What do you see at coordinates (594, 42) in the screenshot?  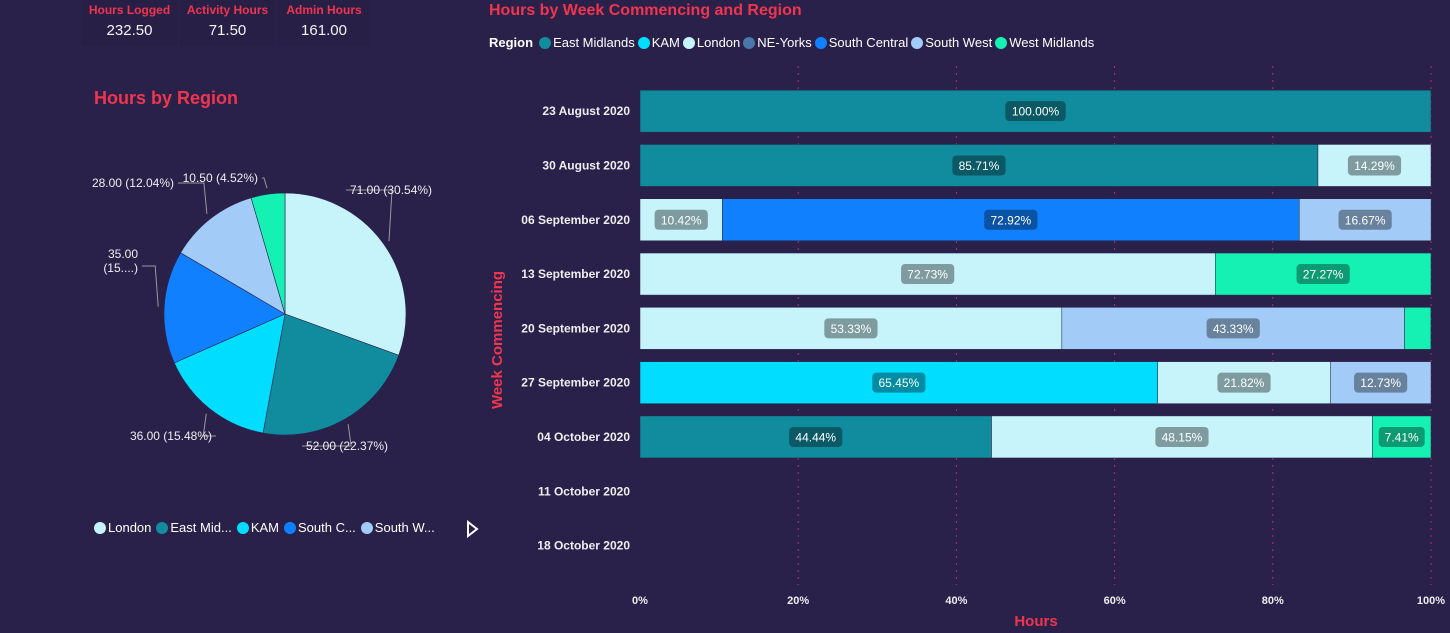 I see `legend-label: East Midlands` at bounding box center [594, 42].